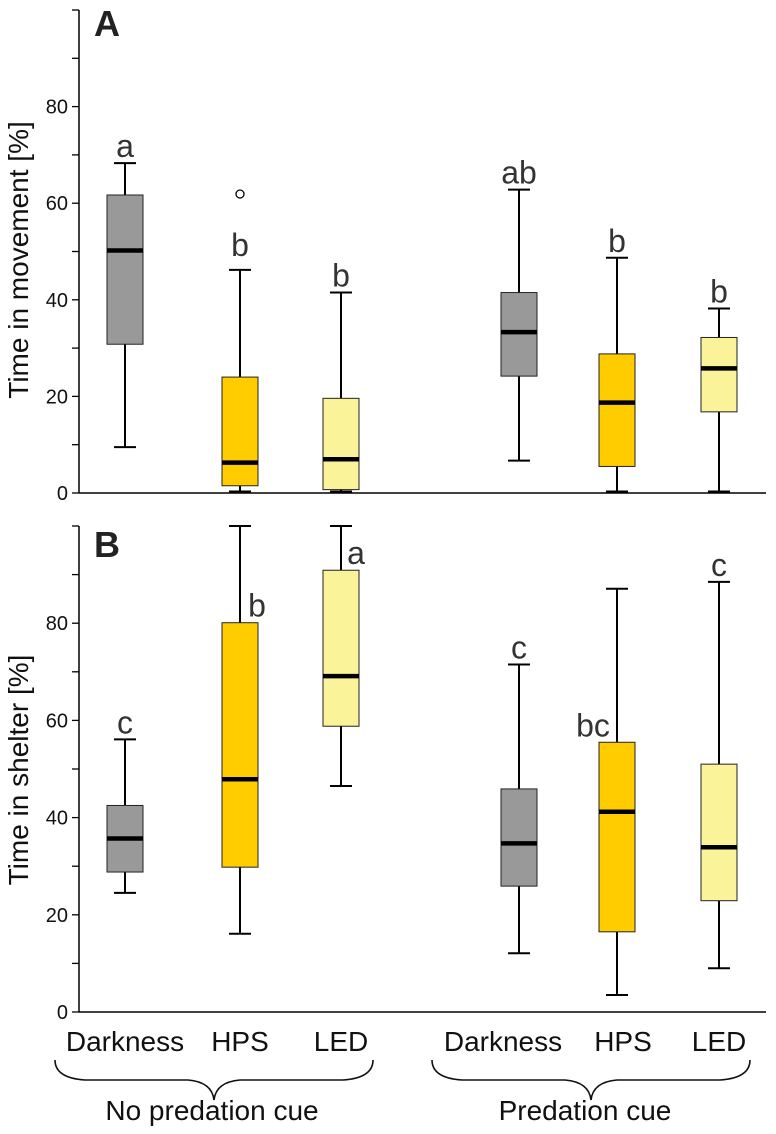  Describe the element at coordinates (341, 648) in the screenshot. I see `panel-b-led-no-cue-box` at that location.